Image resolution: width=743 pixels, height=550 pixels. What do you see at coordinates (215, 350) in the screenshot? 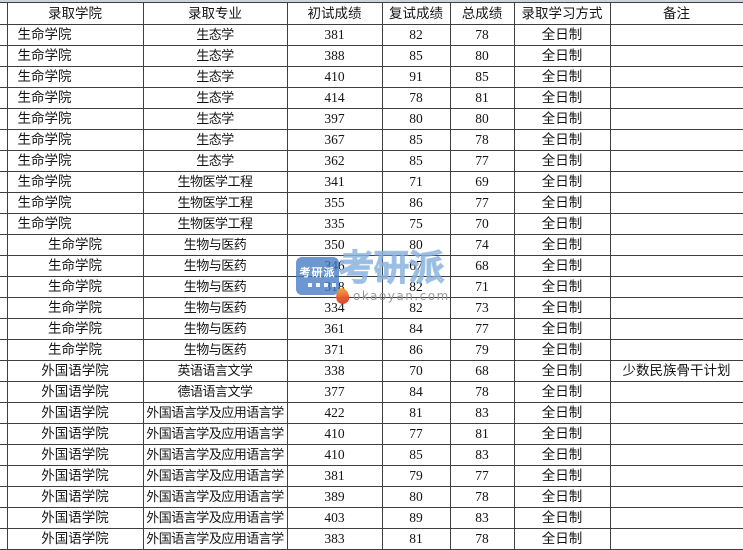
I see `major-cell: 生物与医药` at bounding box center [215, 350].